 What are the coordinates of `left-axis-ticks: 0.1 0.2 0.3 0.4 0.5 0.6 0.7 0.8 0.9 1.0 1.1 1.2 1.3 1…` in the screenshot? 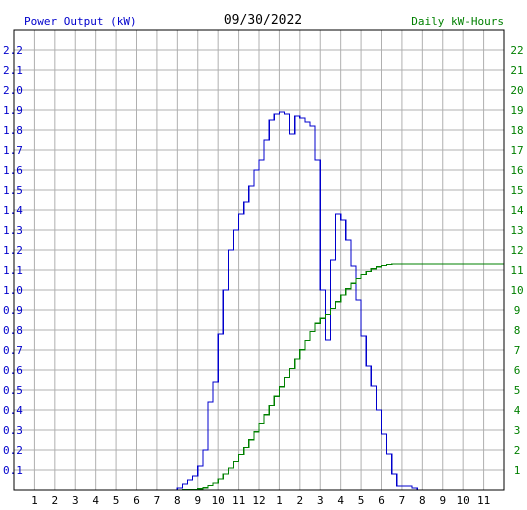 It's located at (13, 260).